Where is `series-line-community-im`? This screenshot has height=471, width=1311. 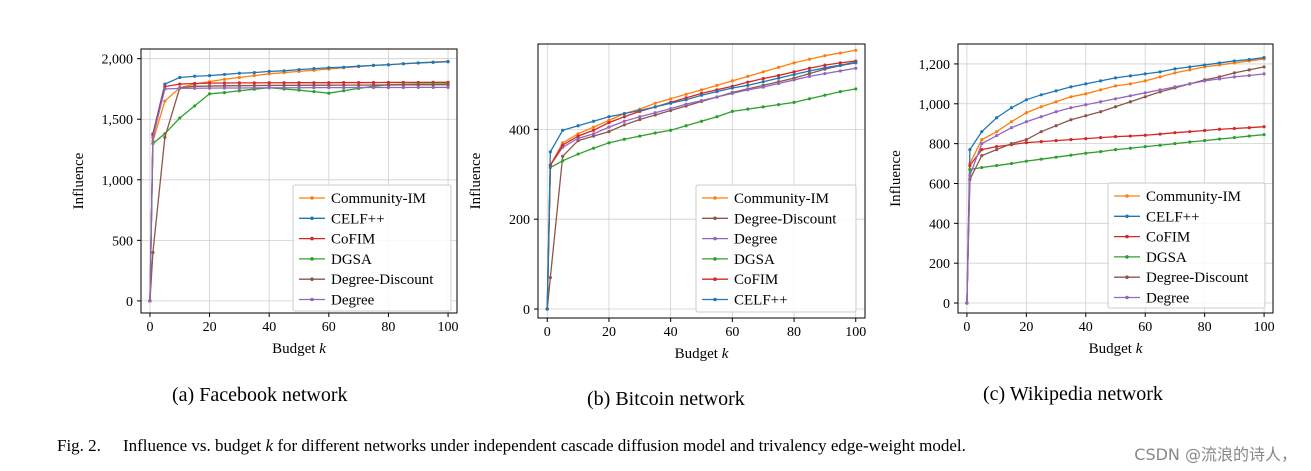
series-line-community-im is located at coordinates (1115, 181).